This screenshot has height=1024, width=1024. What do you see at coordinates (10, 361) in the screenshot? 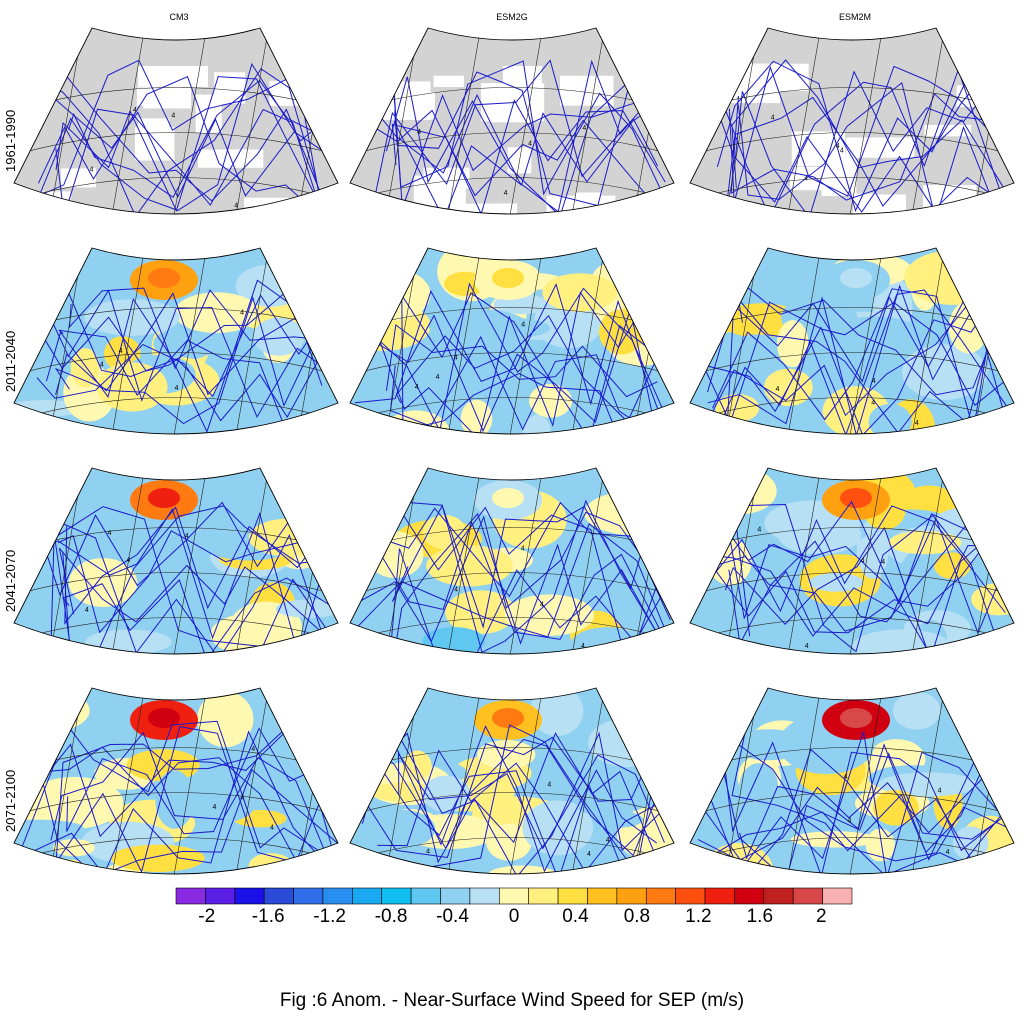
I see `row-label-2011-2040: 2011-2040` at bounding box center [10, 361].